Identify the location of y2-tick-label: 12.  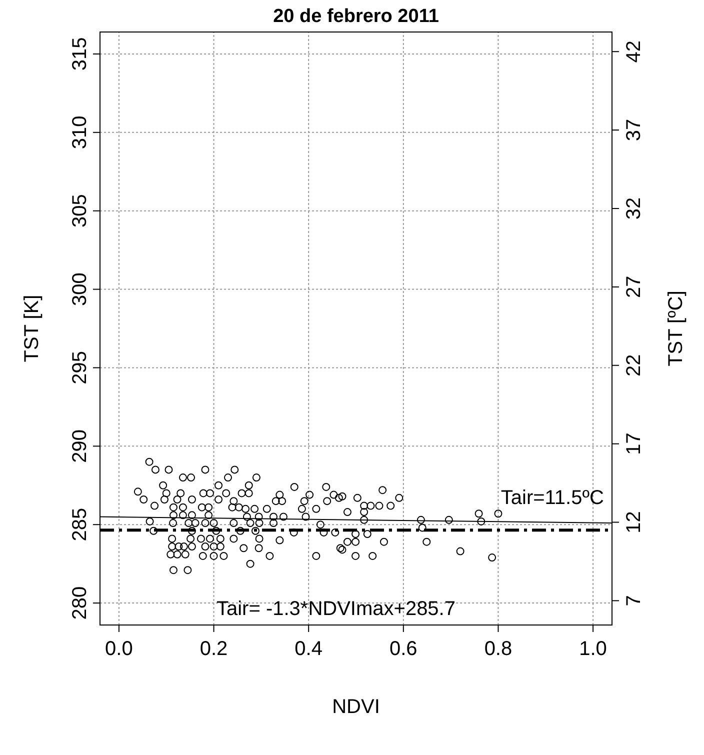
(634, 522).